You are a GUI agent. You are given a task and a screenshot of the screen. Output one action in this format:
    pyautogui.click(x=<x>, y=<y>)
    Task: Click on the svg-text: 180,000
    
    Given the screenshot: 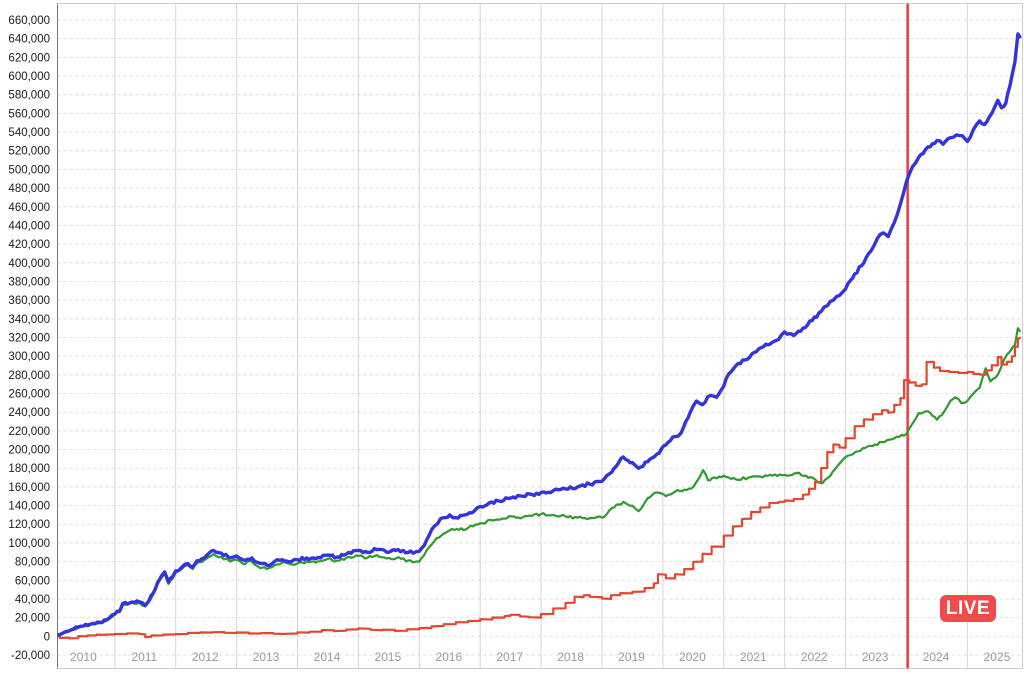 What is the action you would take?
    pyautogui.click(x=29, y=469)
    